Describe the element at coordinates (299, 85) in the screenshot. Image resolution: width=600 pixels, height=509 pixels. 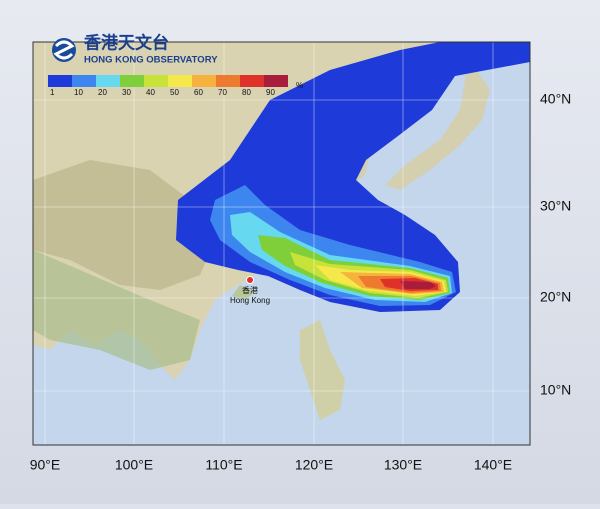
I see `legend-unit: %` at that location.